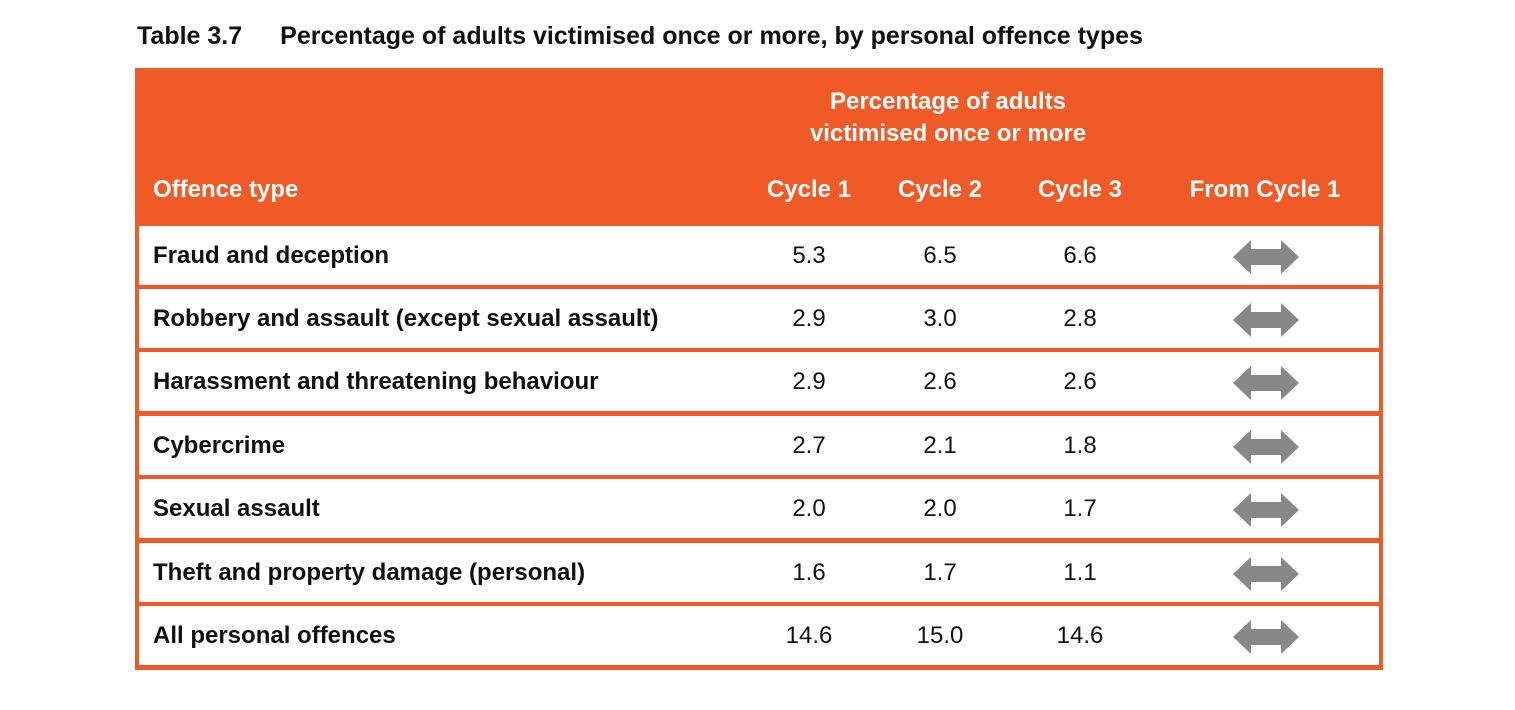 The width and height of the screenshot is (1515, 710). Describe the element at coordinates (369, 572) in the screenshot. I see `offence-type: Theft and property damage (personal)` at that location.